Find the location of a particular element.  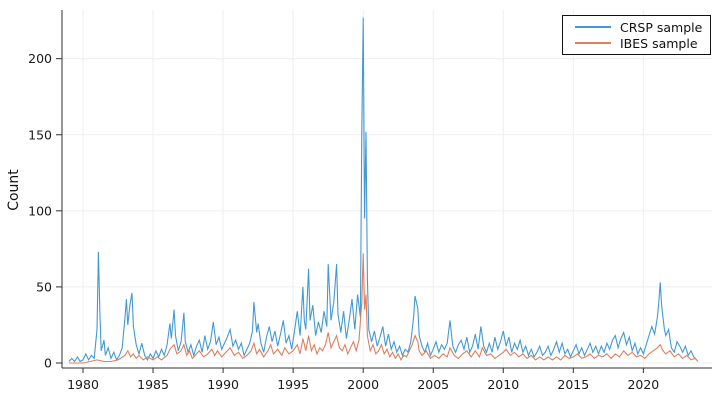

crsp-legend-label: CRSP sample is located at coordinates (661, 27).